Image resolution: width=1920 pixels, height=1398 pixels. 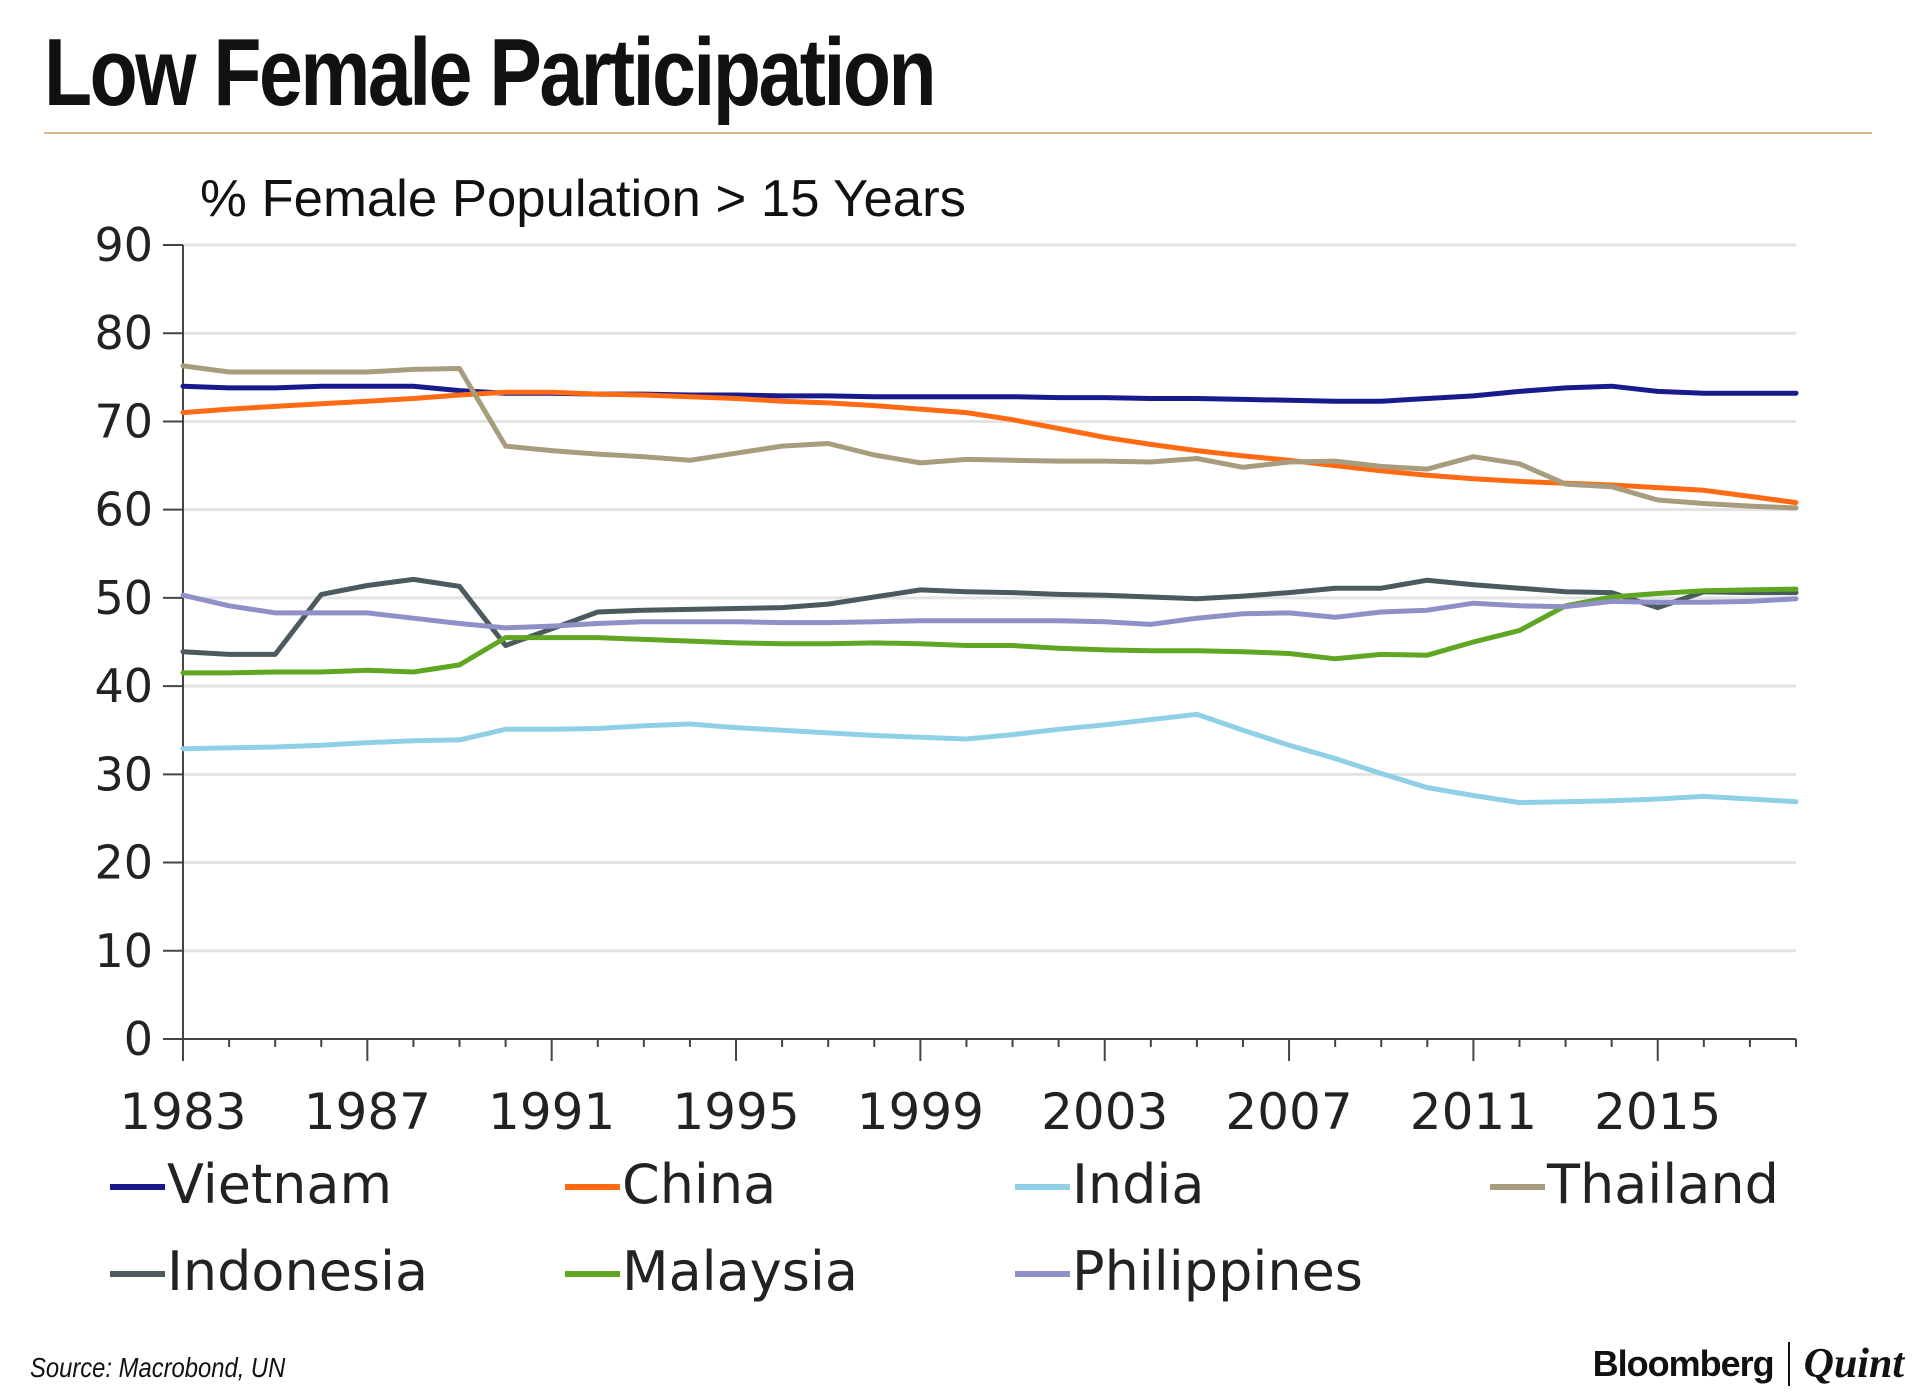 What do you see at coordinates (1657, 1112) in the screenshot?
I see `x-tick-label: 2015` at bounding box center [1657, 1112].